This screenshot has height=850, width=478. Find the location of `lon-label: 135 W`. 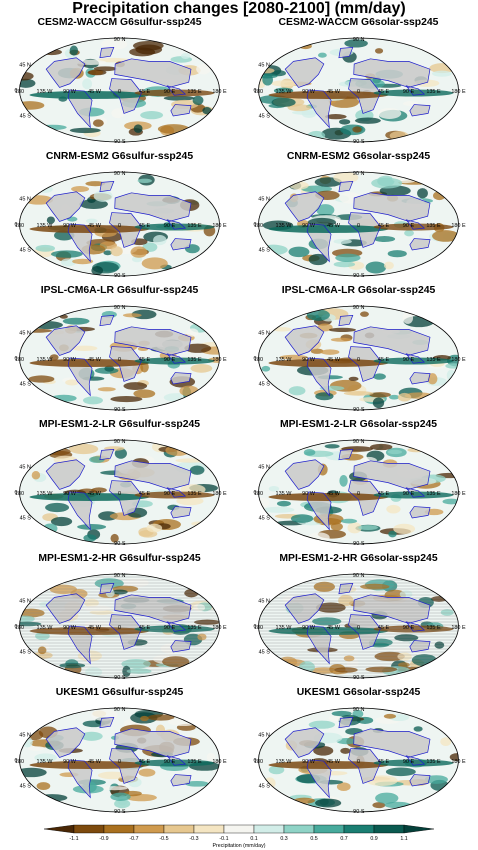

lon-label: 135 W is located at coordinates (45, 762).